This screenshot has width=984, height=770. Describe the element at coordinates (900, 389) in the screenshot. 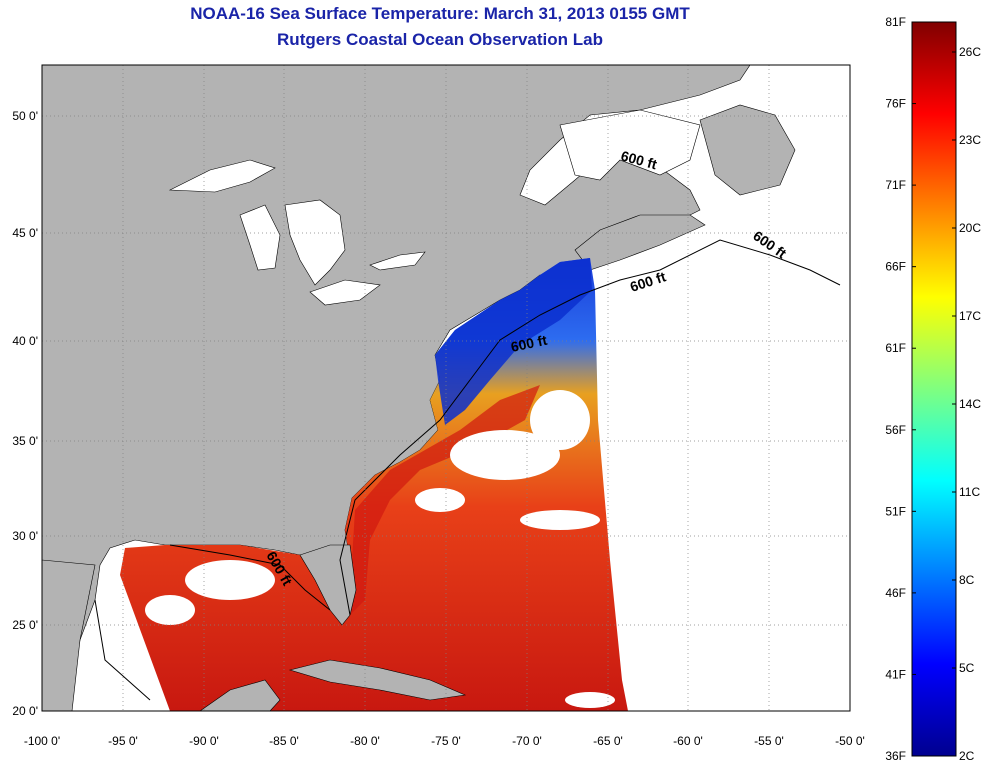

I see `colorbar-fahrenheit-labels: 81F 76F 71F 66F 61F 56F 51F 46F 41F 36F` at that location.